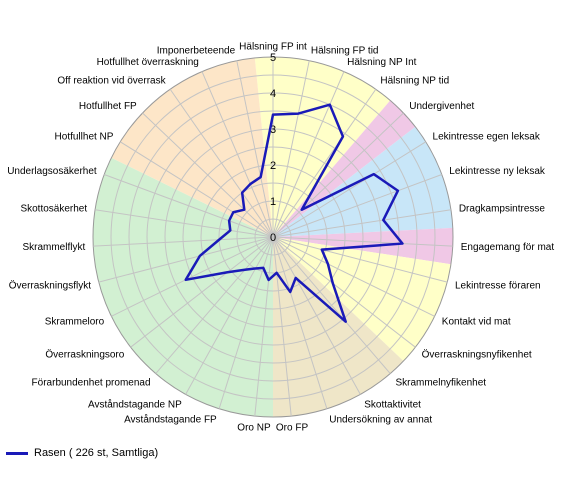  Describe the element at coordinates (135, 405) in the screenshot. I see `axis-label: Avståndstagande NP` at that location.